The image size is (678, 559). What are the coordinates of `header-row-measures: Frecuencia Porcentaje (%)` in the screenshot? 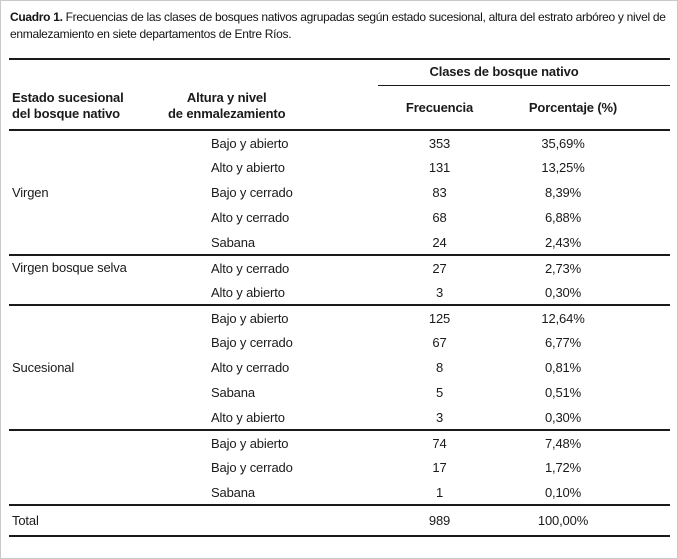 It's located at (340, 108).